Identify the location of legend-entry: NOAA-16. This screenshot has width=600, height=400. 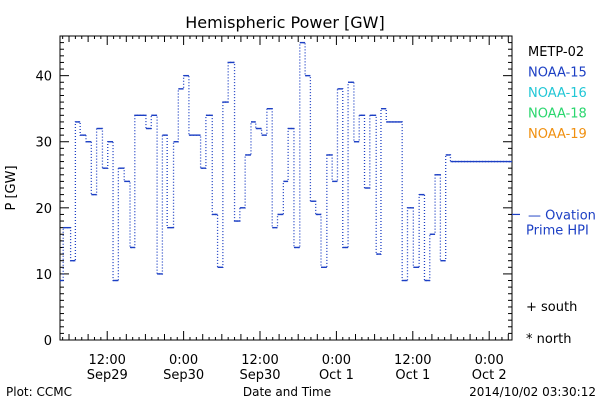
(557, 93).